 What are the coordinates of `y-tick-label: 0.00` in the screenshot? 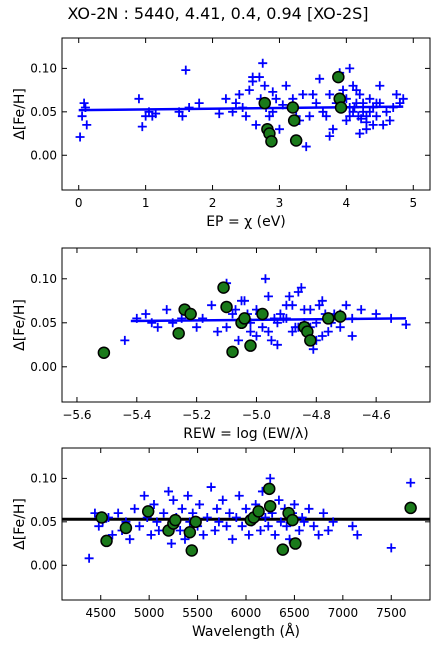 It's located at (43, 367).